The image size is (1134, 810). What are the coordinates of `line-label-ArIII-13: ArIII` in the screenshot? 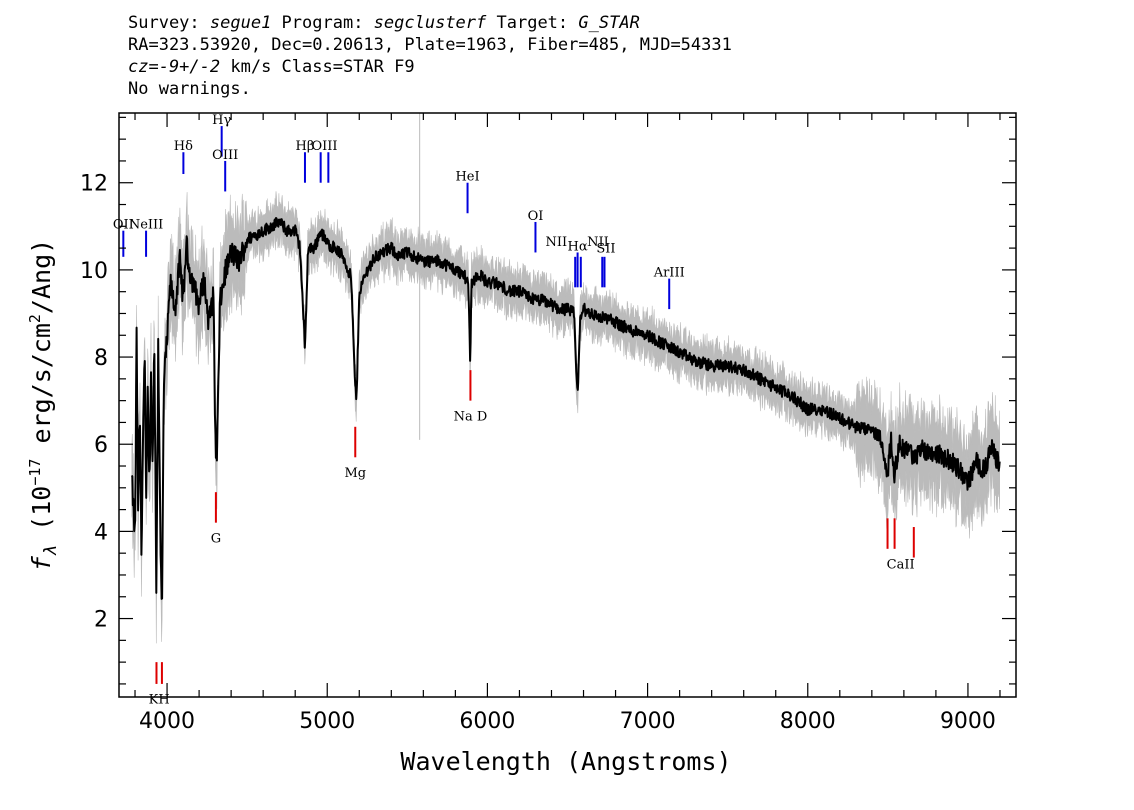 It's located at (669, 272).